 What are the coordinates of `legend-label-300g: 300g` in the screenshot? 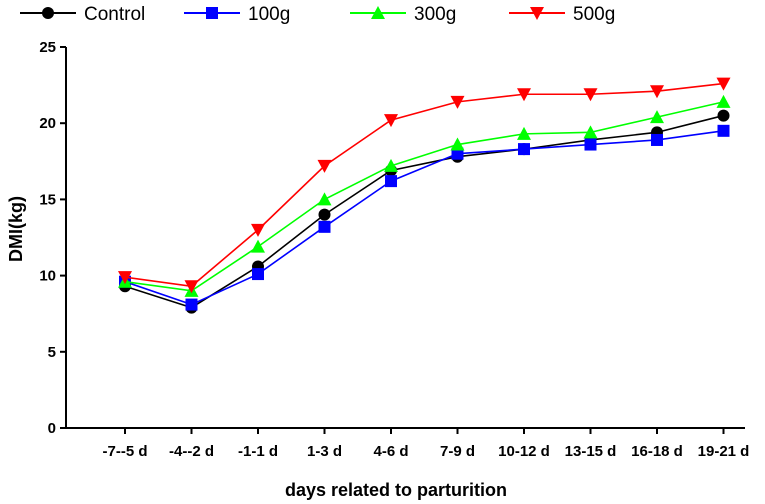 It's located at (435, 14).